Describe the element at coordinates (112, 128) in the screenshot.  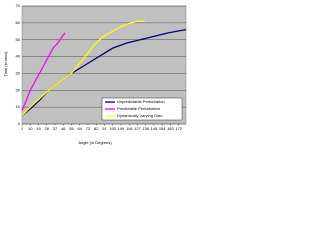
I see `x-tick-label: 100` at that location.